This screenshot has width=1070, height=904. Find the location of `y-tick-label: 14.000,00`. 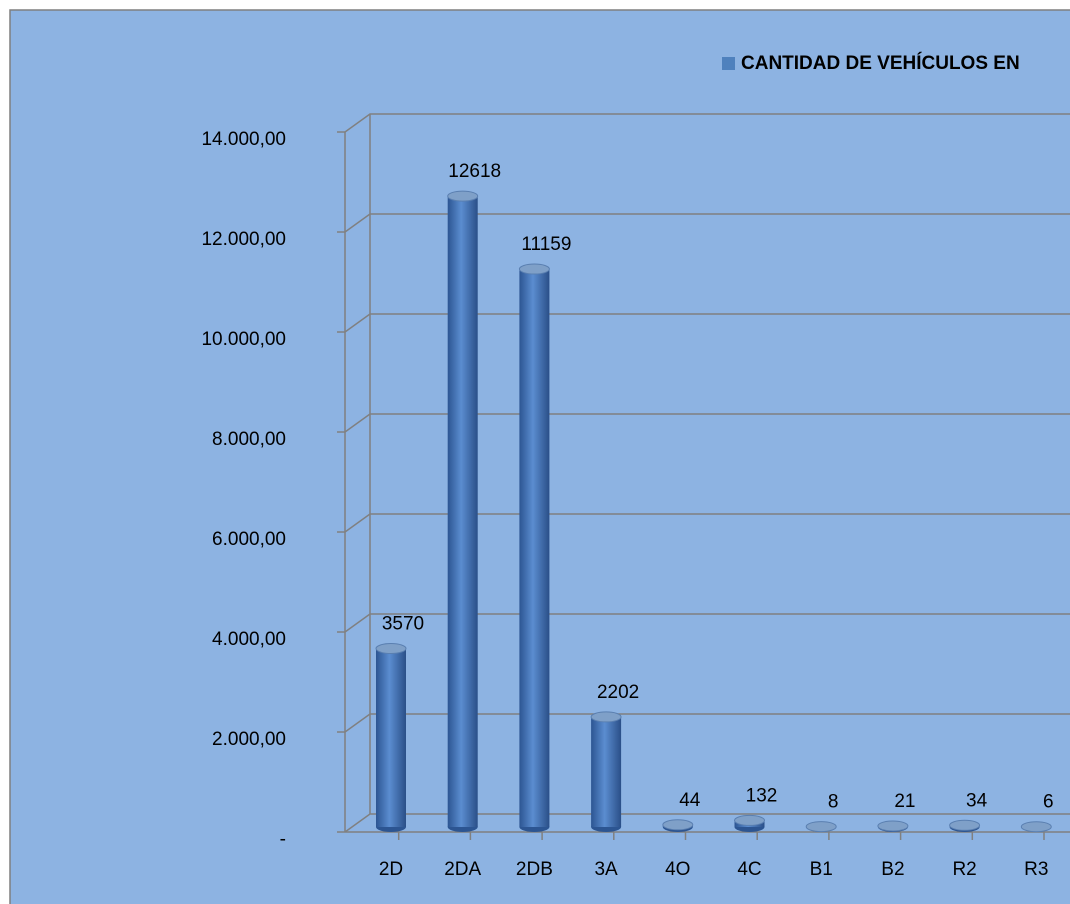

y-tick-label: 14.000,00 is located at coordinates (243, 139).